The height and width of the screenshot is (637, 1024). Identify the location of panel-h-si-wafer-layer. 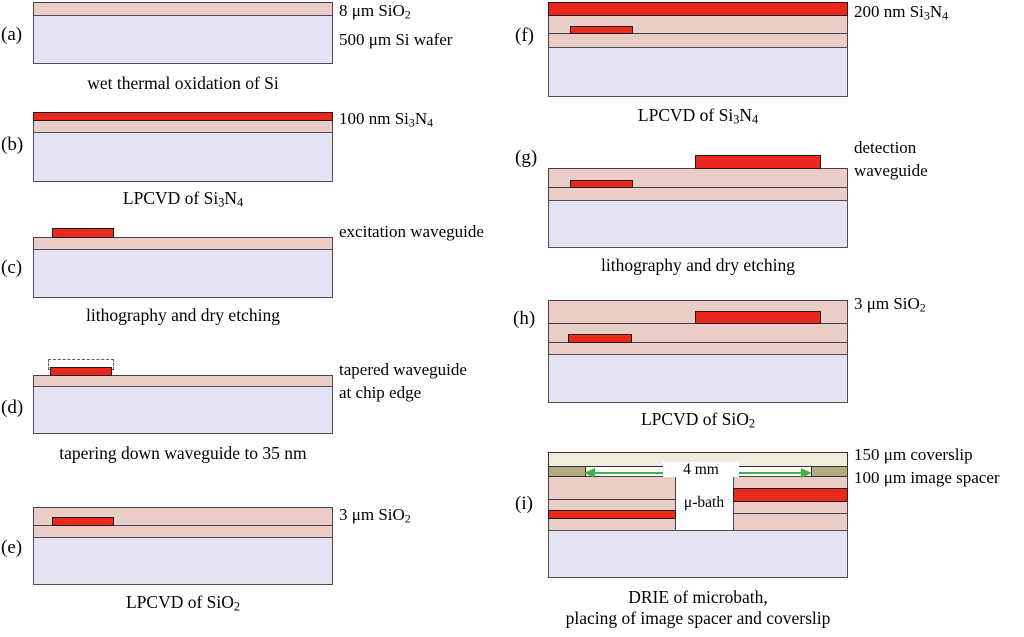
(698, 378).